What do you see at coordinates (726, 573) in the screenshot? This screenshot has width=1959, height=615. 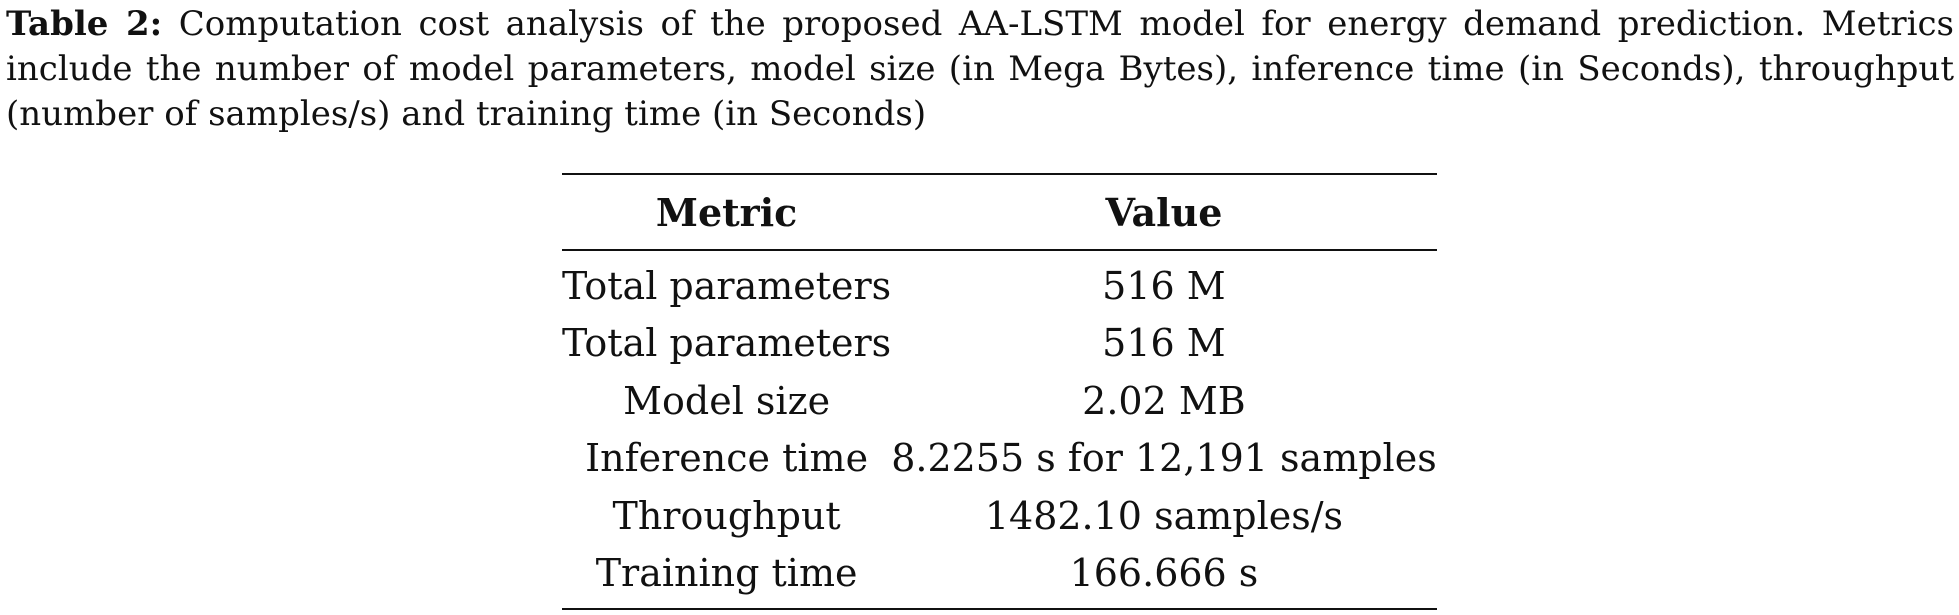 I see `cell-metric: Training time` at bounding box center [726, 573].